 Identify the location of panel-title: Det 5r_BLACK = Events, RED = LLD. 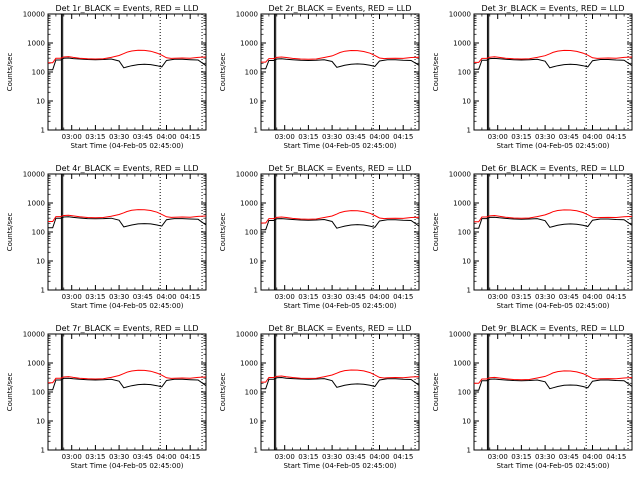
(339, 168).